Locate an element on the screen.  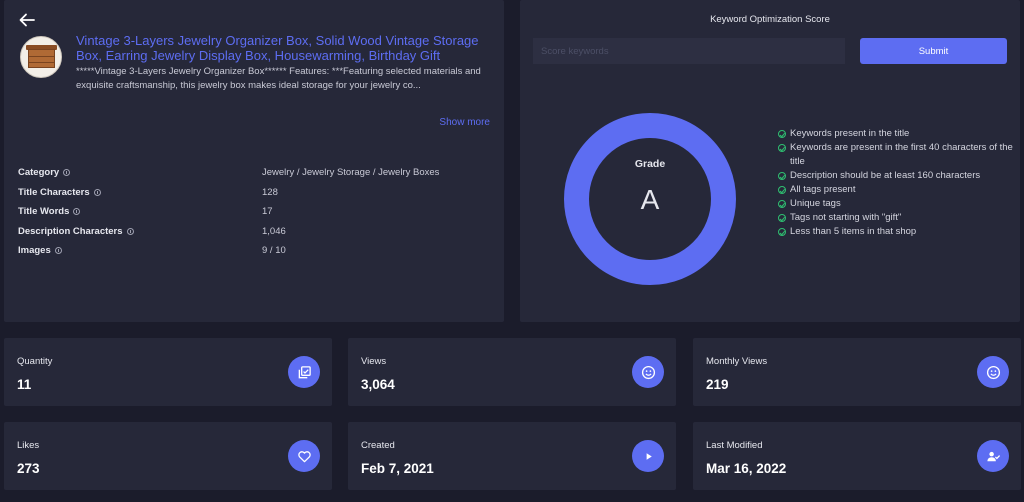
stat-label: Created is located at coordinates (378, 445).